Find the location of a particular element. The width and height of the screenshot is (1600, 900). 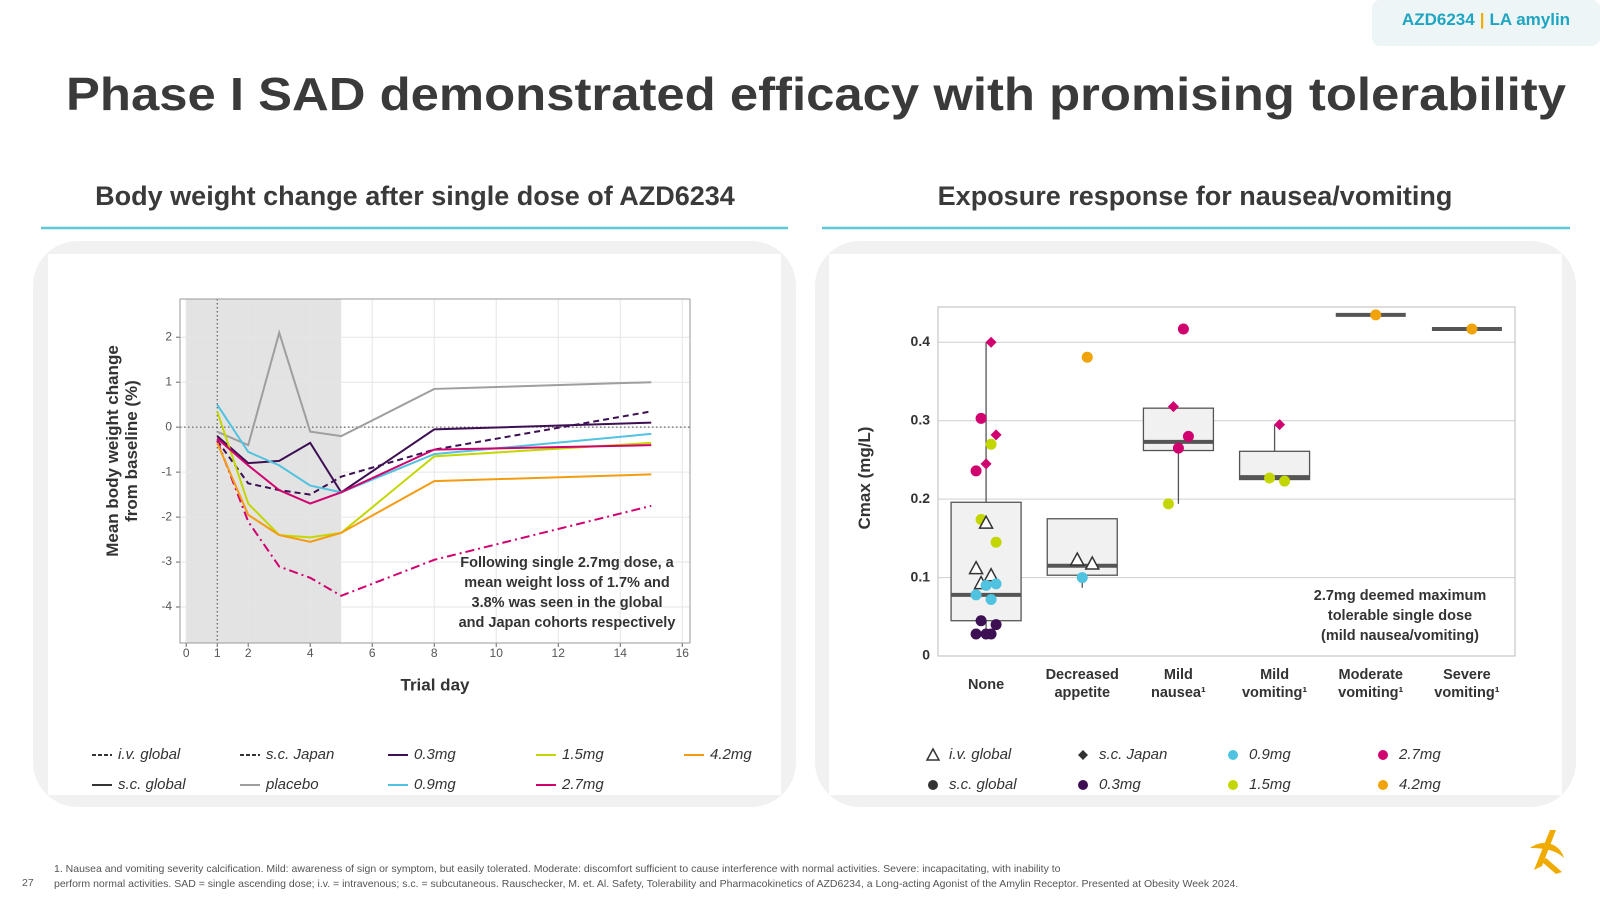

x-tick-label: Decreased appetite is located at coordinates (1082, 684).